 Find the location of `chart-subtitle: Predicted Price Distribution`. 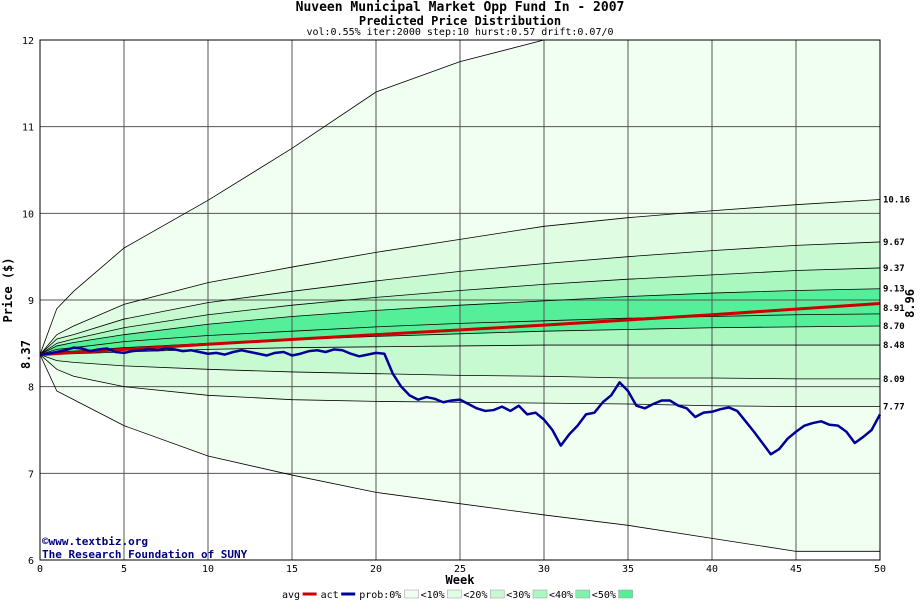

chart-subtitle: Predicted Price Distribution is located at coordinates (460, 21).